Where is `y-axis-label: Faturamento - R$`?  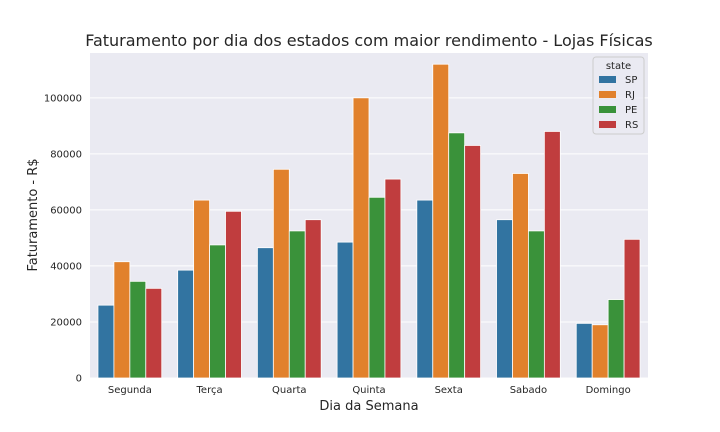
y-axis-label: Faturamento - R$ is located at coordinates (33, 214).